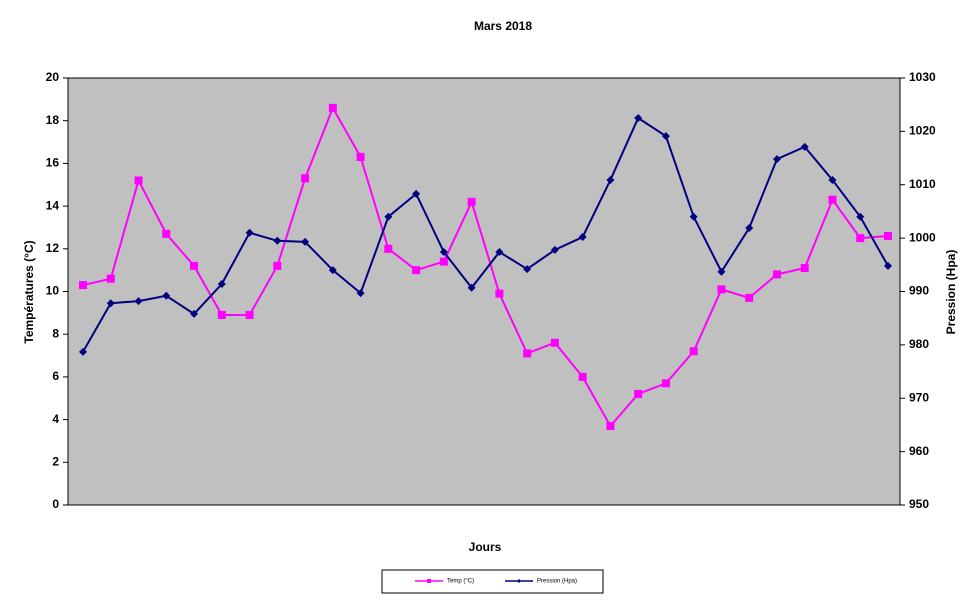 This screenshot has width=970, height=603. Describe the element at coordinates (55, 376) in the screenshot. I see `y-tick-label: 6` at that location.